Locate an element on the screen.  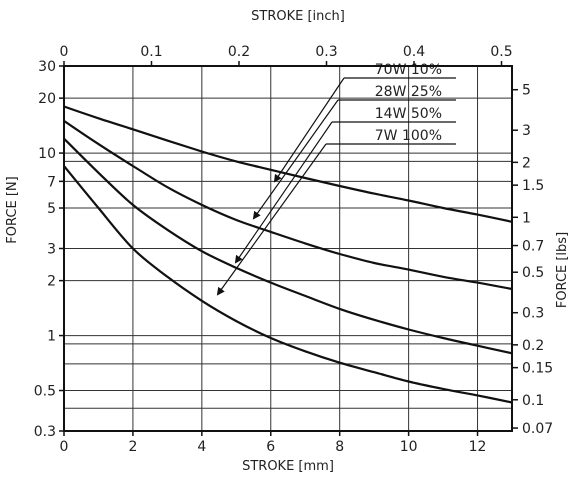
x-axis-title-top: STROKE [inch] is located at coordinates (298, 16).